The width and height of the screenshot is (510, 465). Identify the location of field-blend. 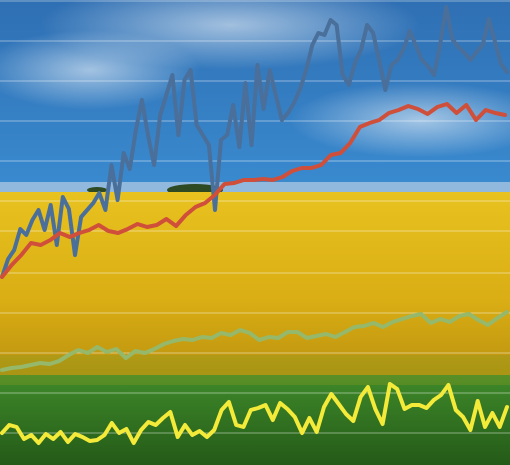
(255, 370).